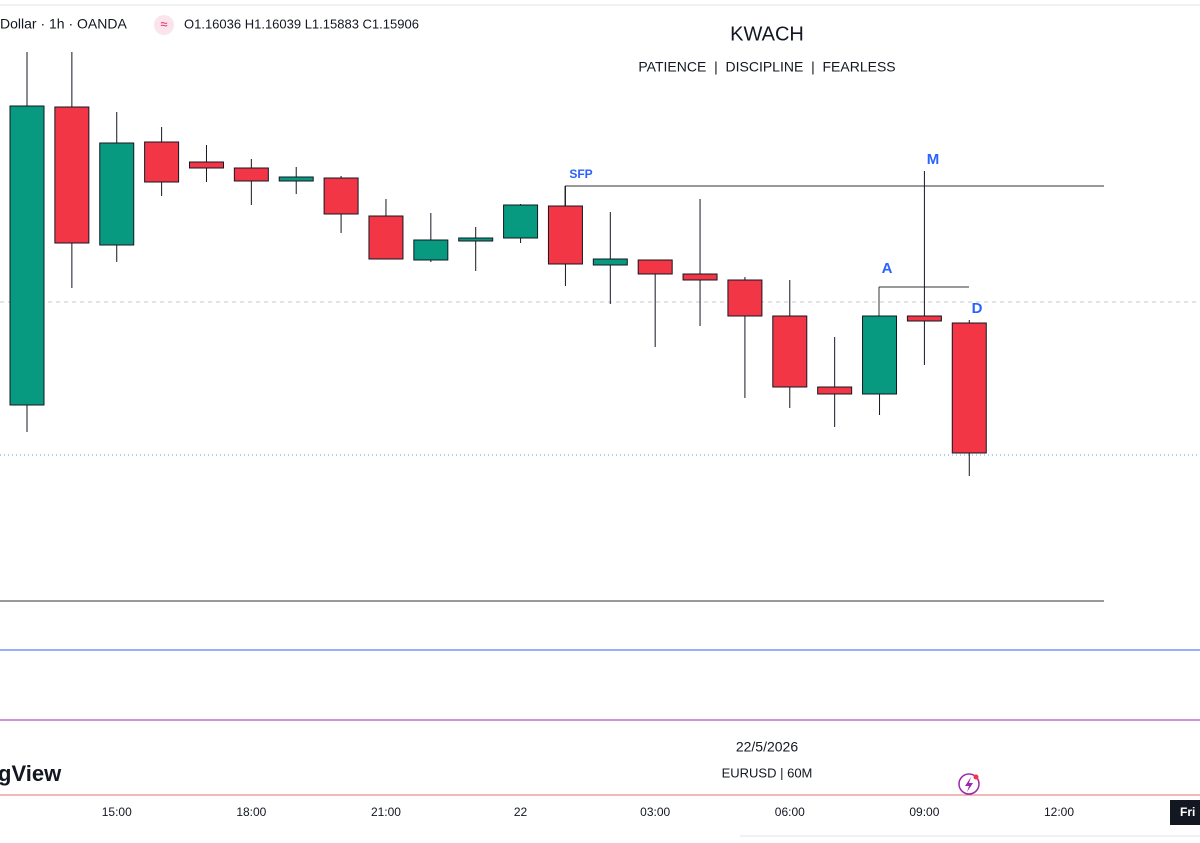  I want to click on annotation: SFP, so click(580, 174).